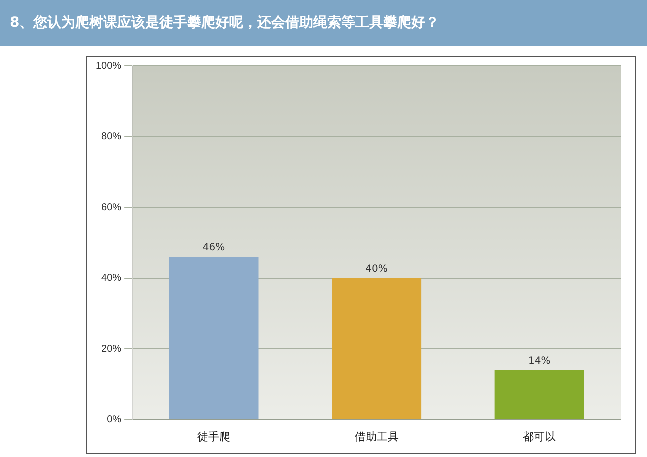 This screenshot has height=457, width=647. What do you see at coordinates (112, 349) in the screenshot?
I see `y-tick-label: 20%` at bounding box center [112, 349].